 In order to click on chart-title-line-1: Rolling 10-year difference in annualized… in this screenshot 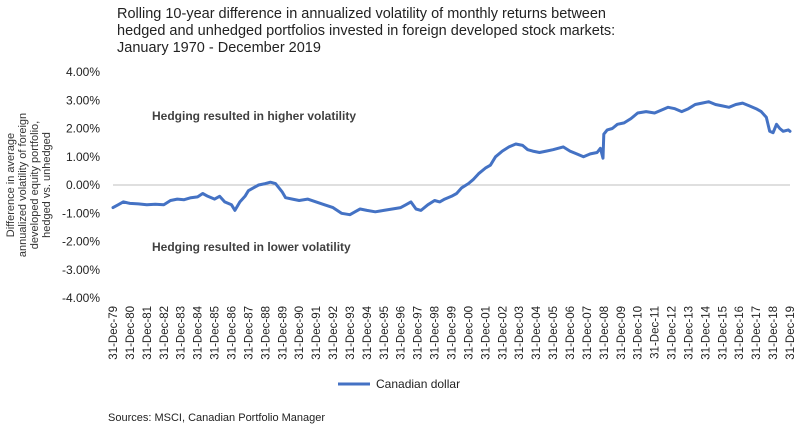, I will do `click(361, 14)`.